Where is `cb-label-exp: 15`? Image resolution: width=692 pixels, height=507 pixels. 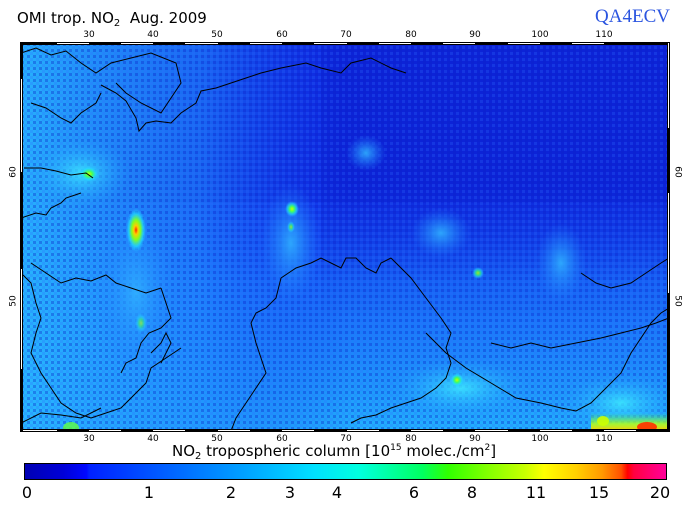 cb-label-exp: 15 is located at coordinates (396, 448).